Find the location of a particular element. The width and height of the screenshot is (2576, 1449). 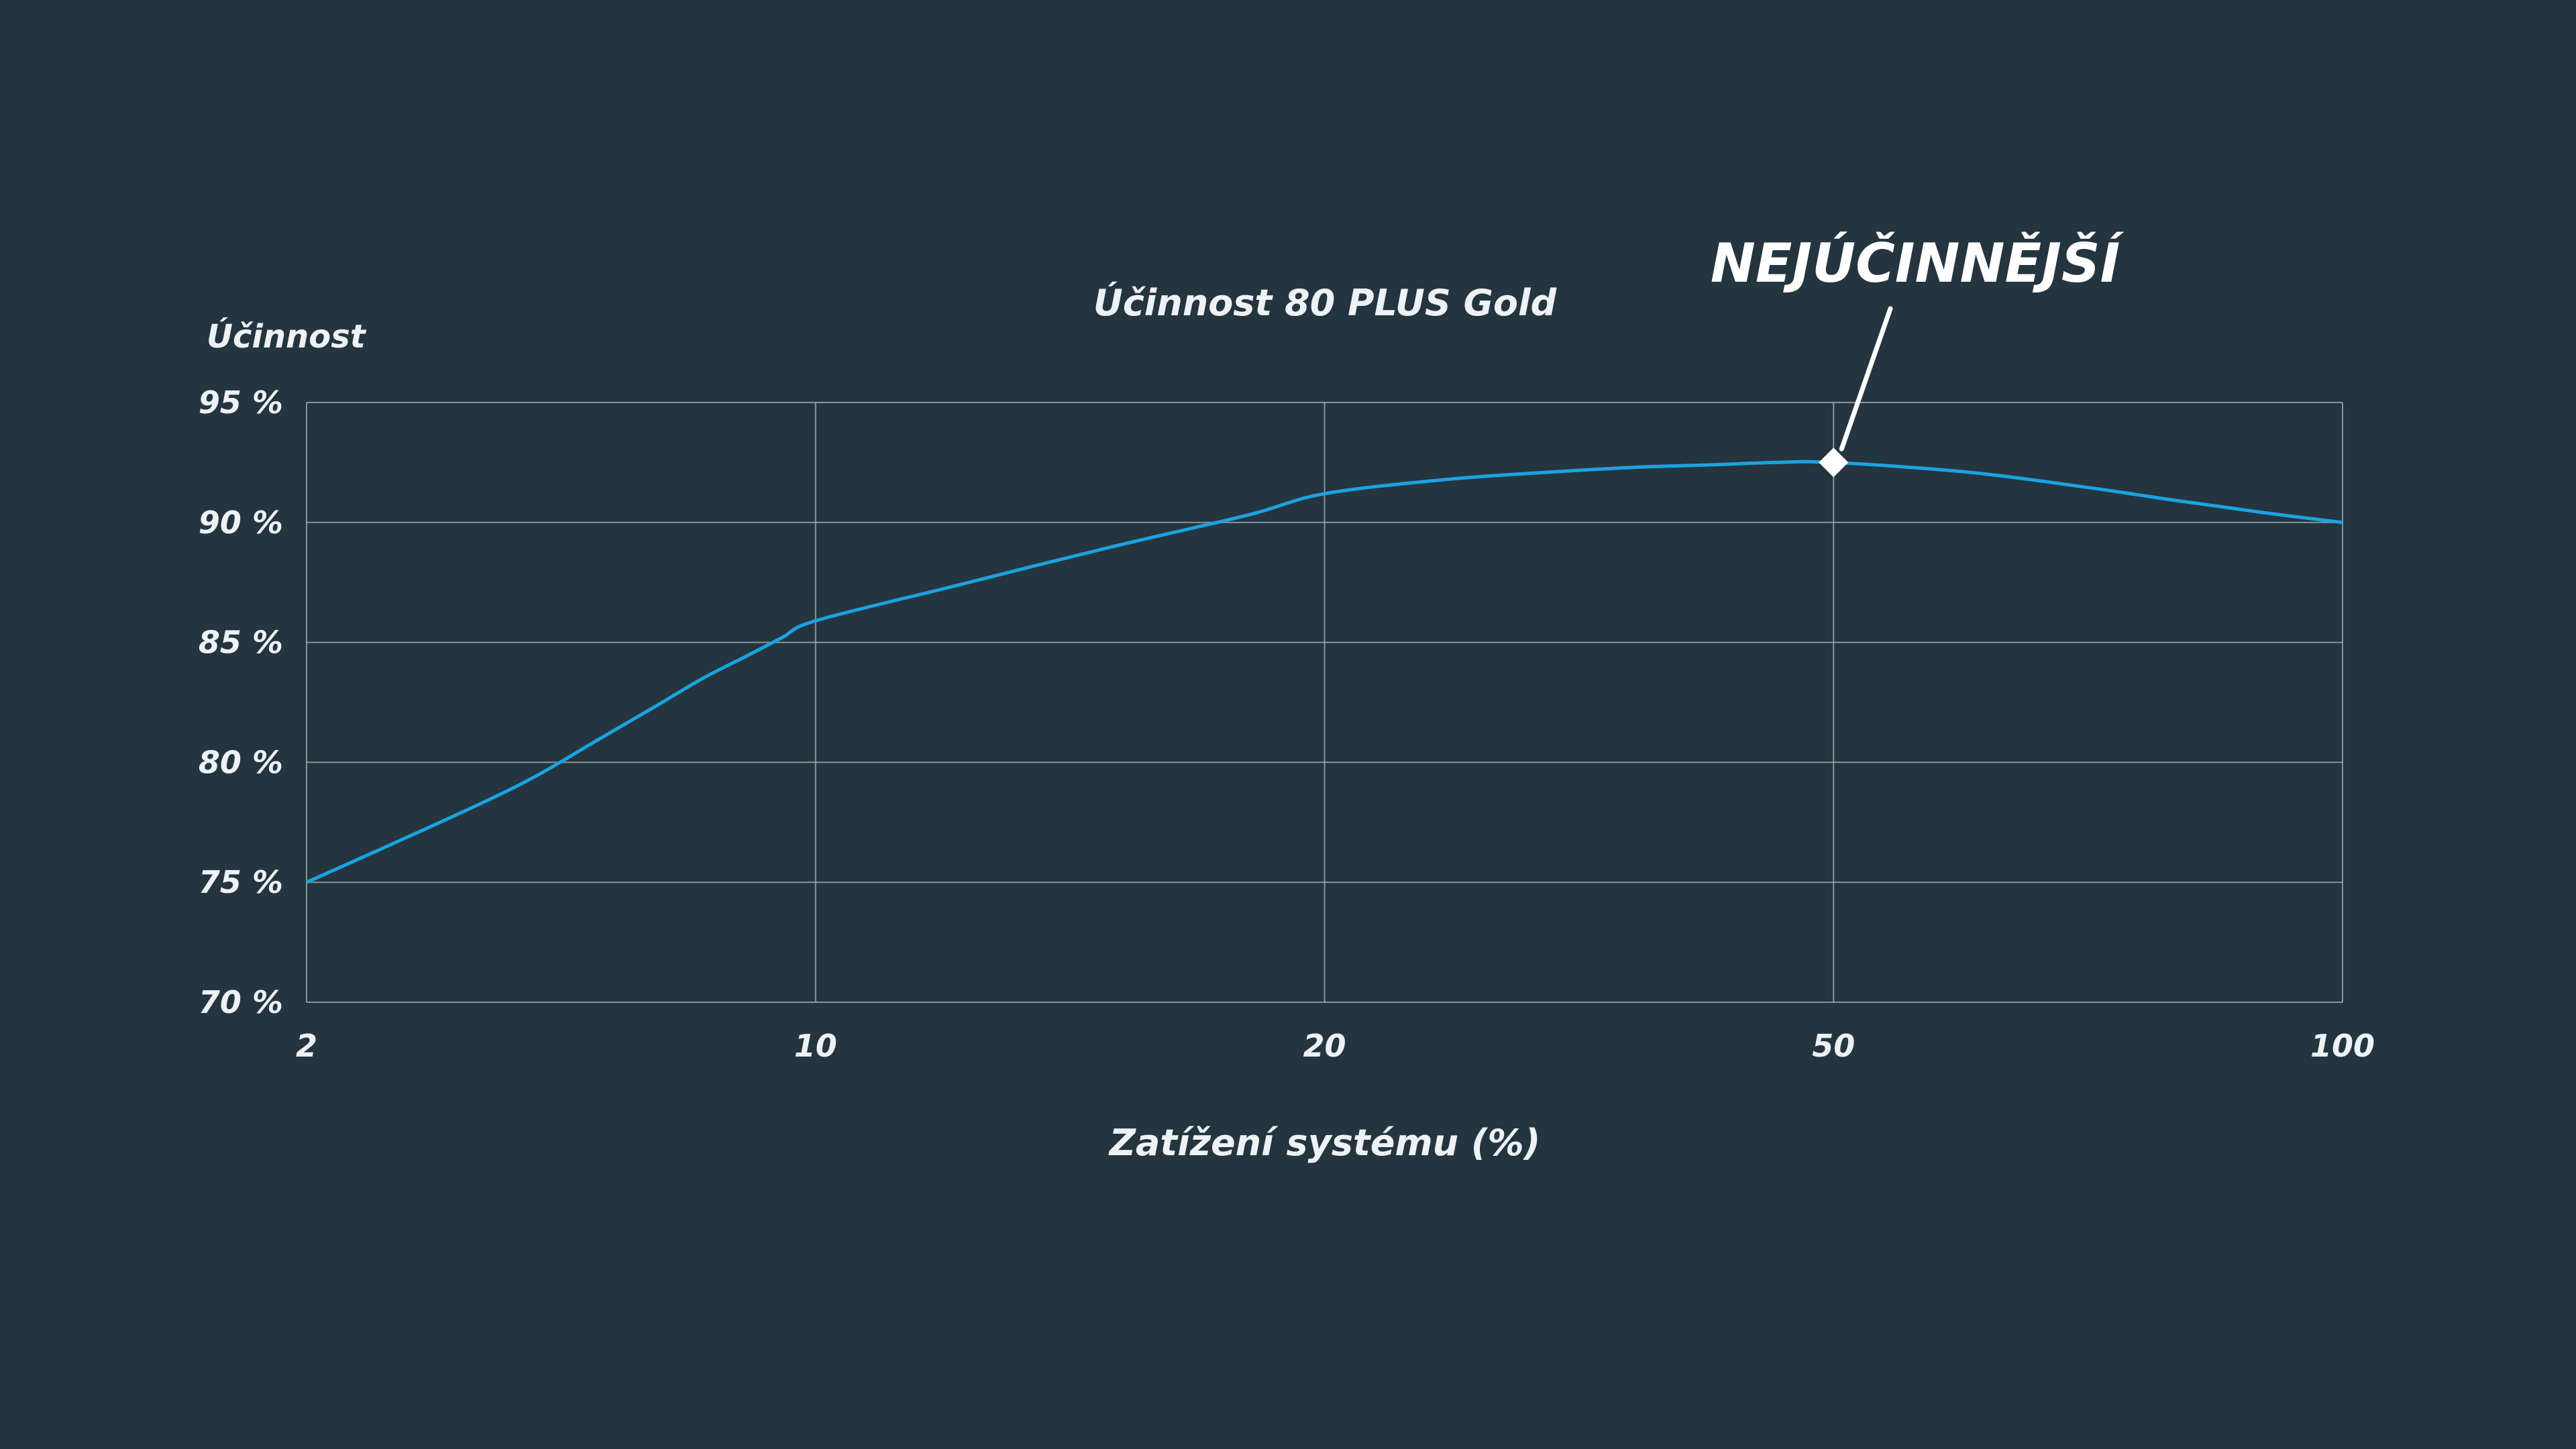

y-tick-label: 85 % is located at coordinates (241, 643).